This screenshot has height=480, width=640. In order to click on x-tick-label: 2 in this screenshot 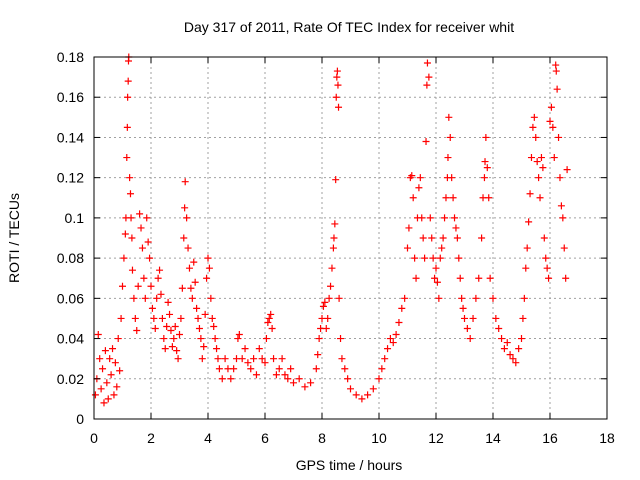, I will do `click(151, 438)`.